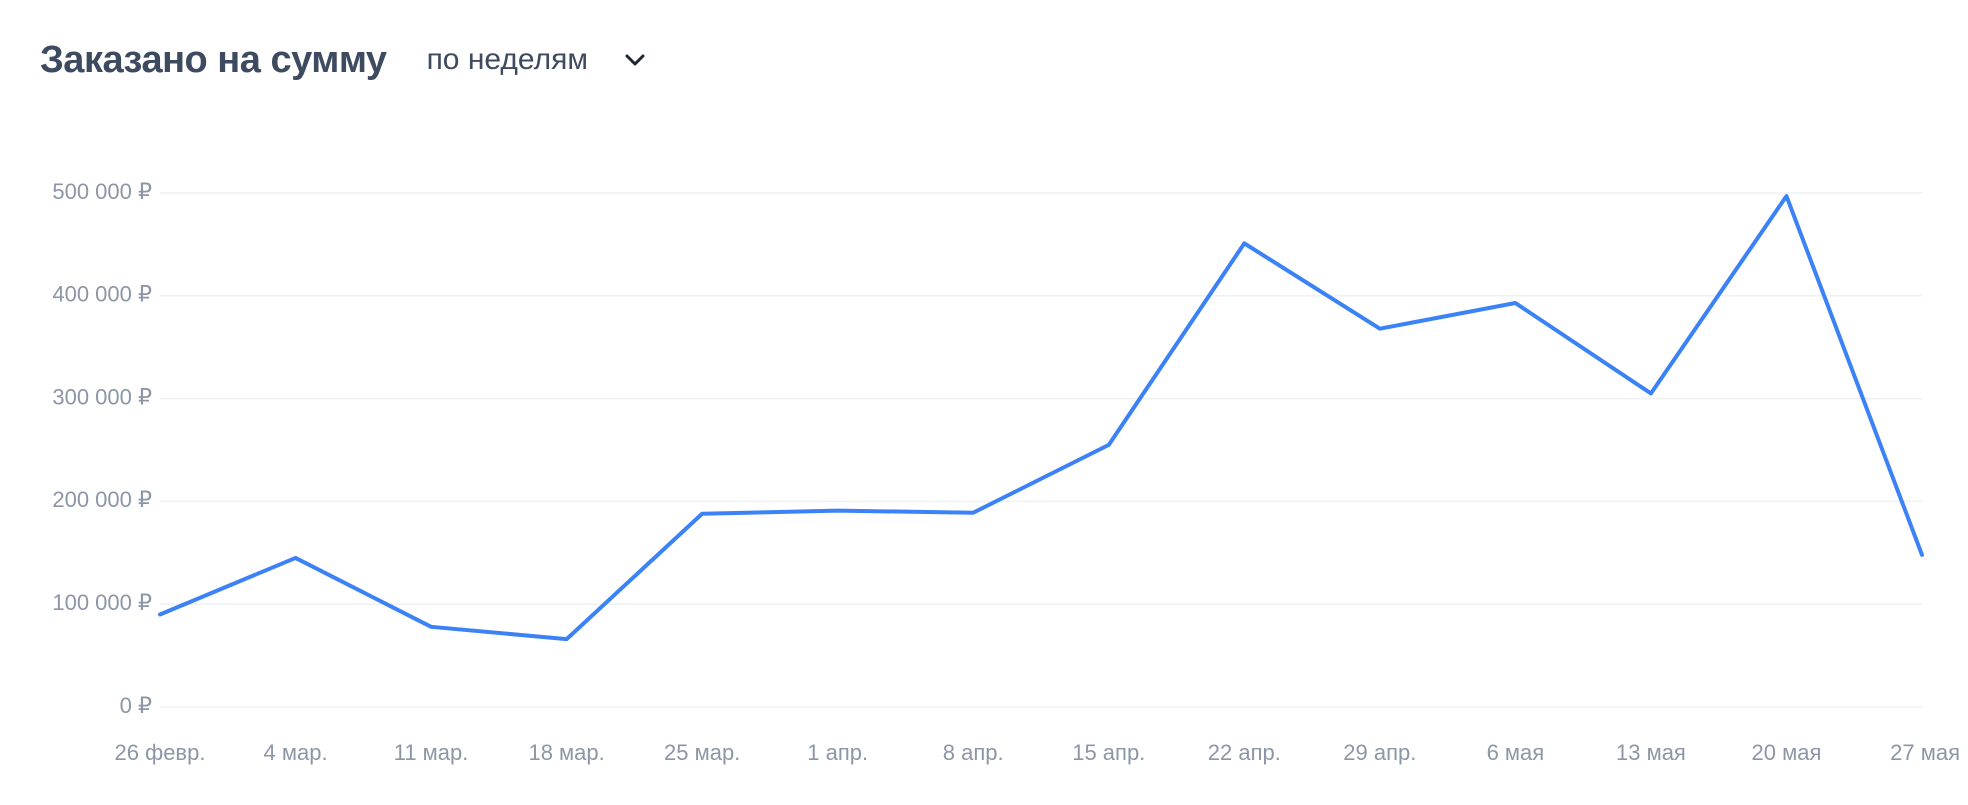 Image resolution: width=1968 pixels, height=805 pixels. Describe the element at coordinates (431, 752) in the screenshot. I see `x-tick-label: 11 мар.` at that location.